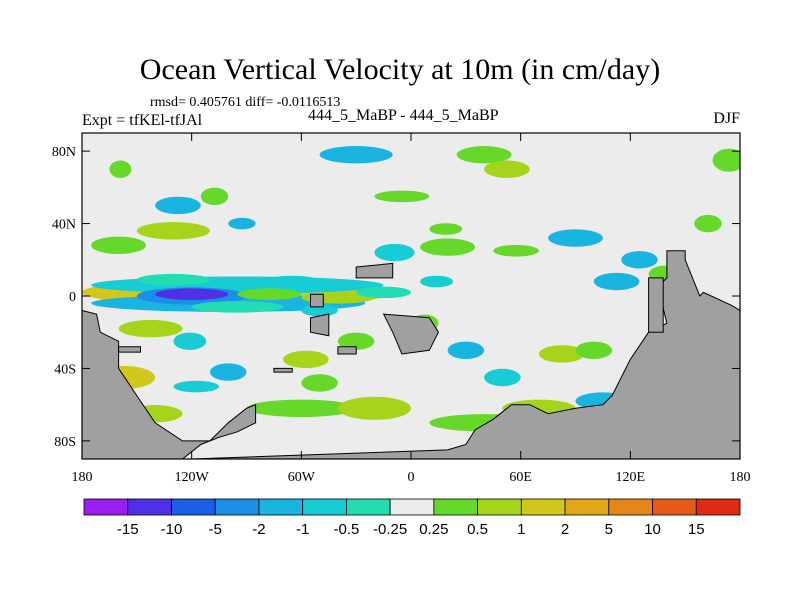 The height and width of the screenshot is (600, 800). I want to click on colorbar-label: 1, so click(521, 529).